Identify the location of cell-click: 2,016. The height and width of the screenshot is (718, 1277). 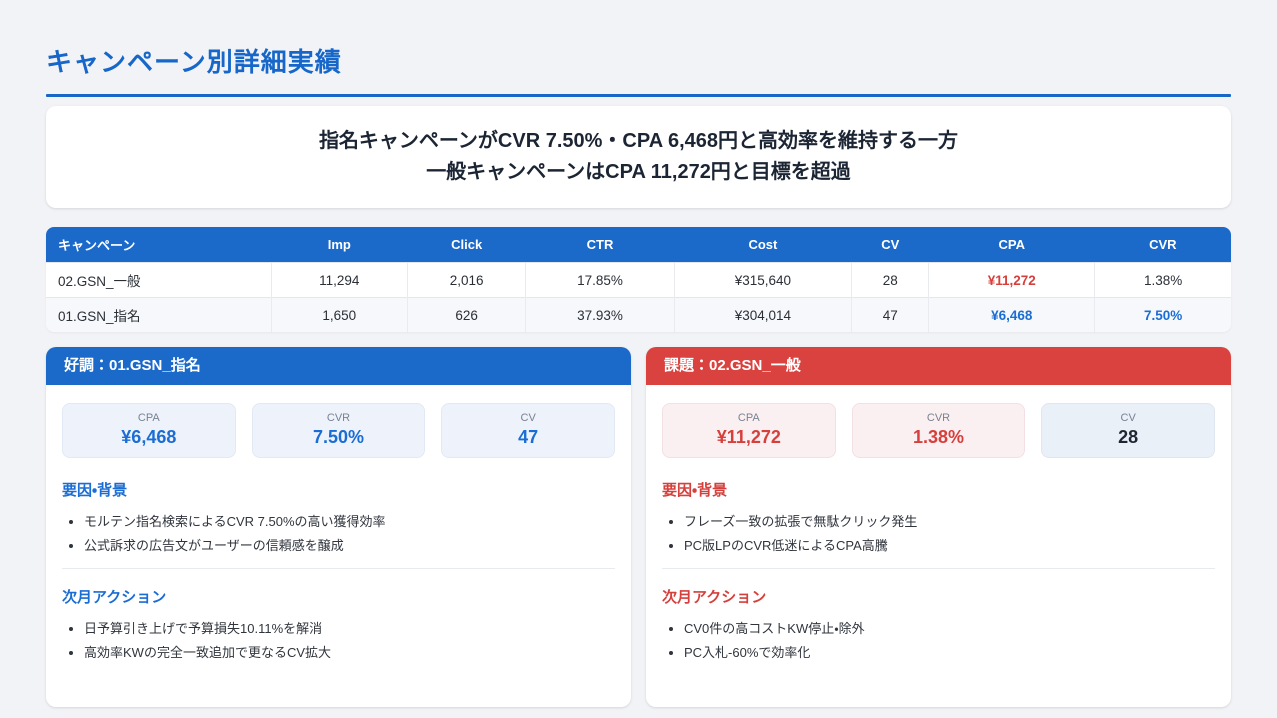
(466, 280).